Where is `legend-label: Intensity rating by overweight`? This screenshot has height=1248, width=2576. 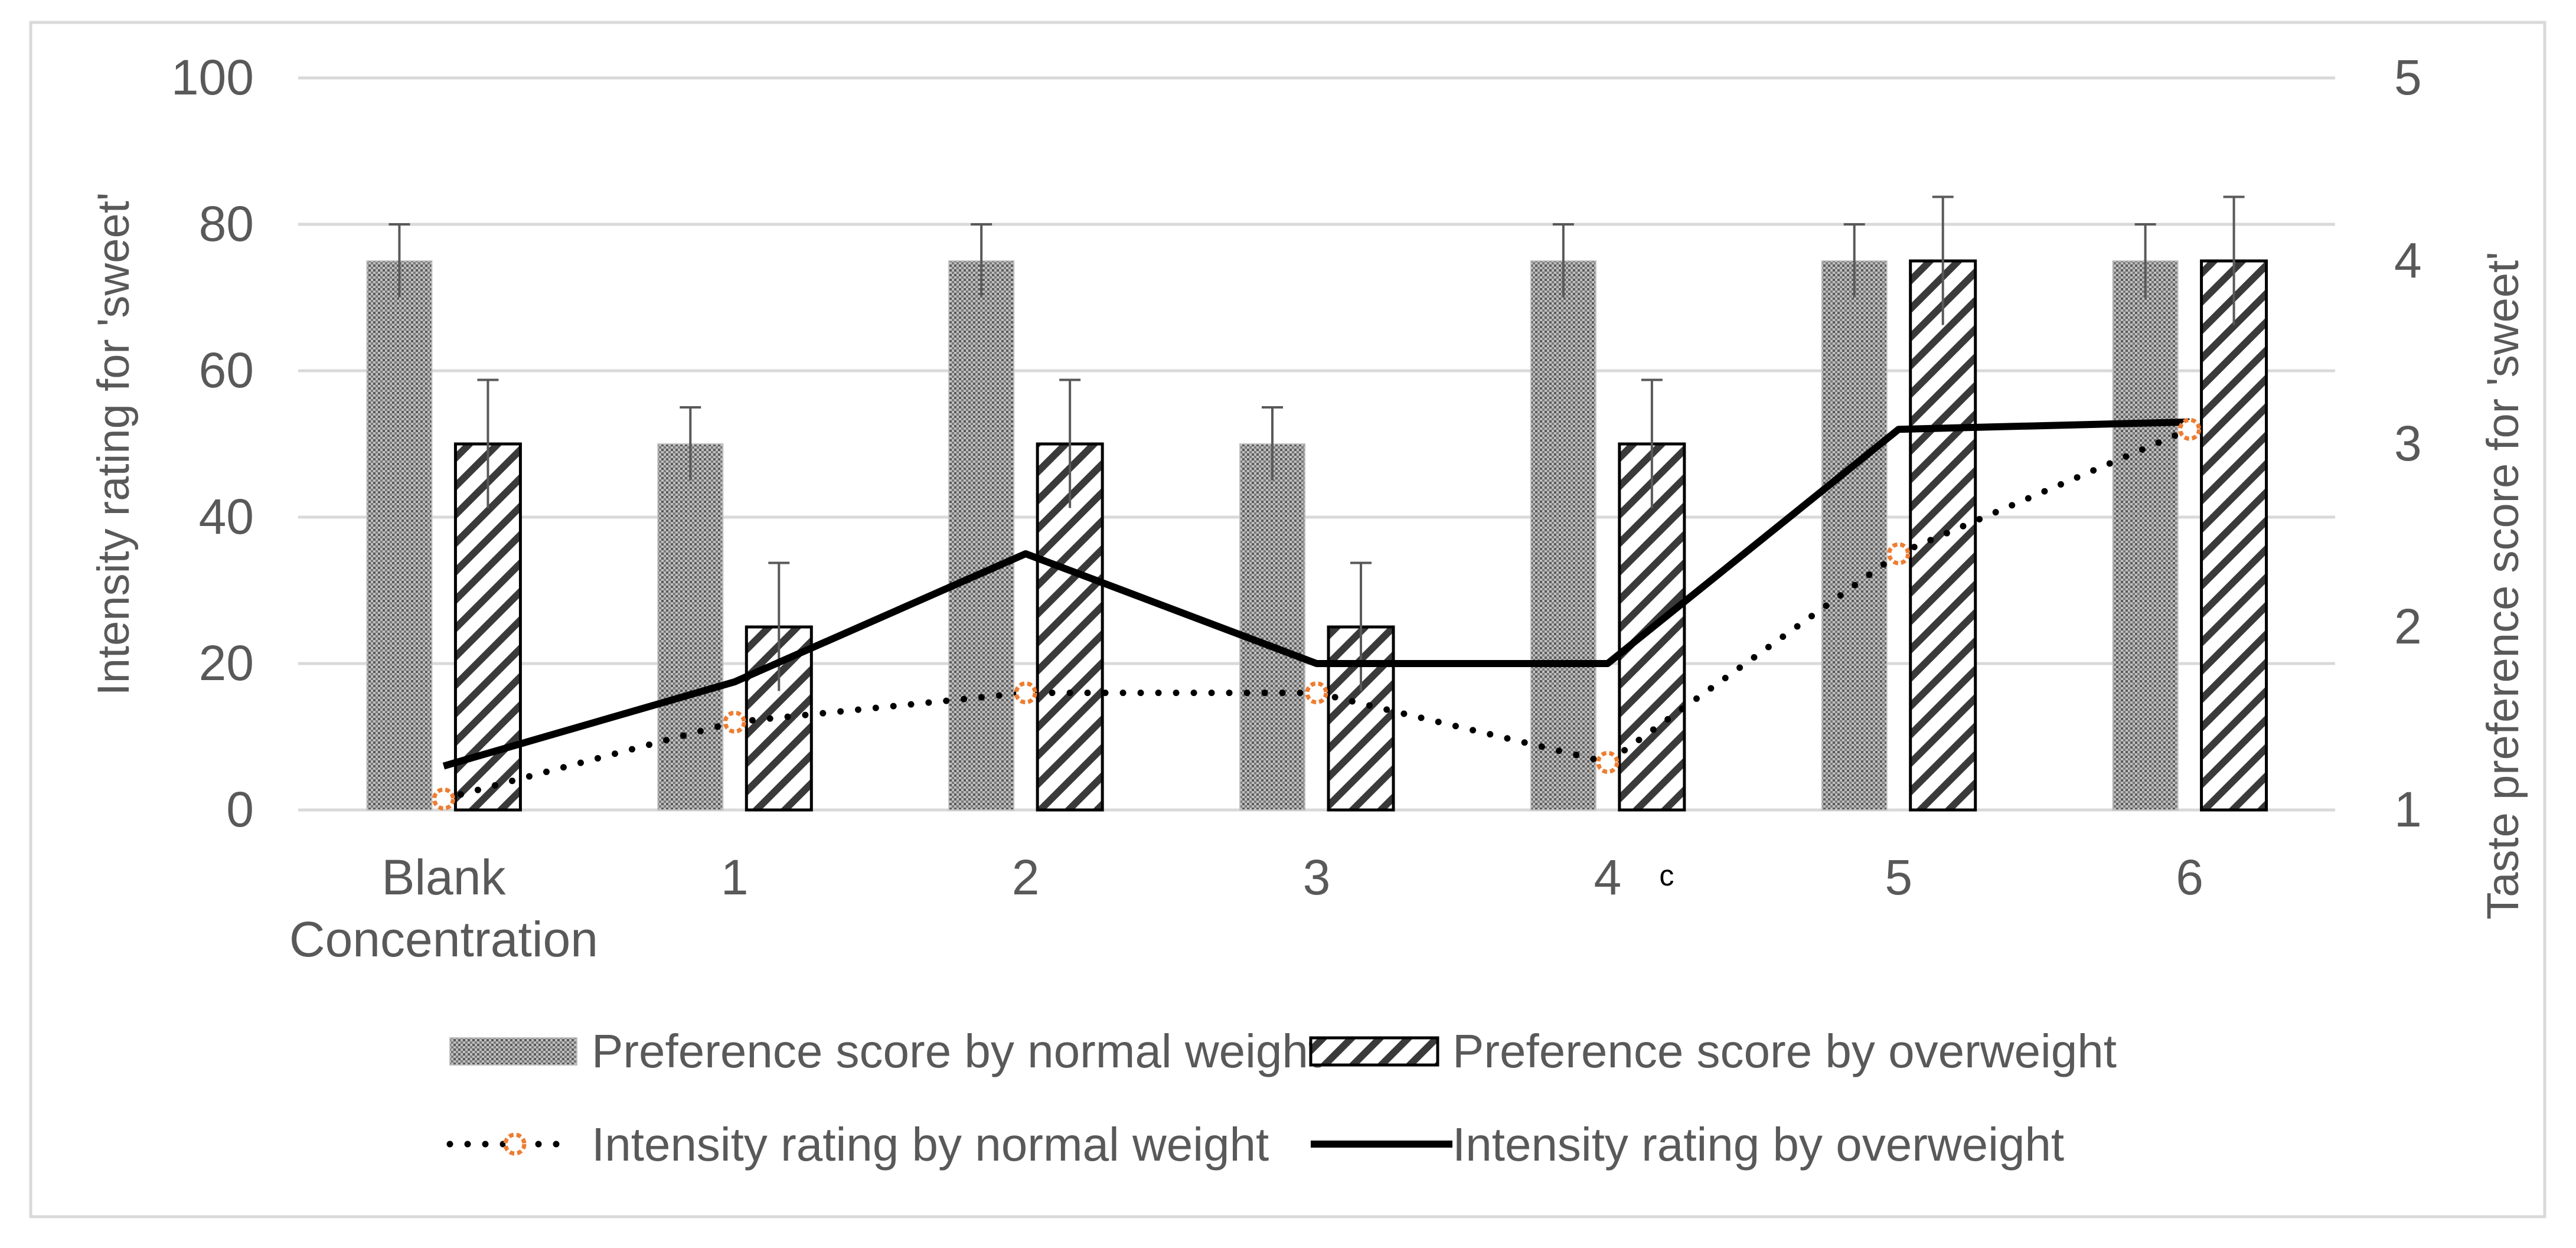
legend-label: Intensity rating by overweight is located at coordinates (1758, 1144).